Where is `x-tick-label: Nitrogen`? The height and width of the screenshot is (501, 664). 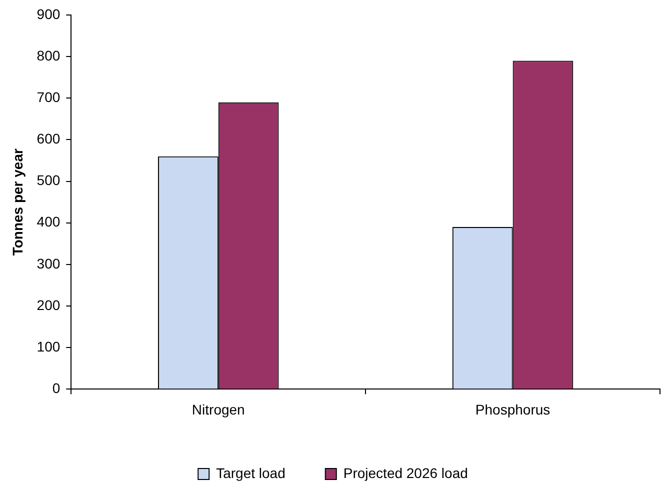
x-tick-label: Nitrogen is located at coordinates (218, 409).